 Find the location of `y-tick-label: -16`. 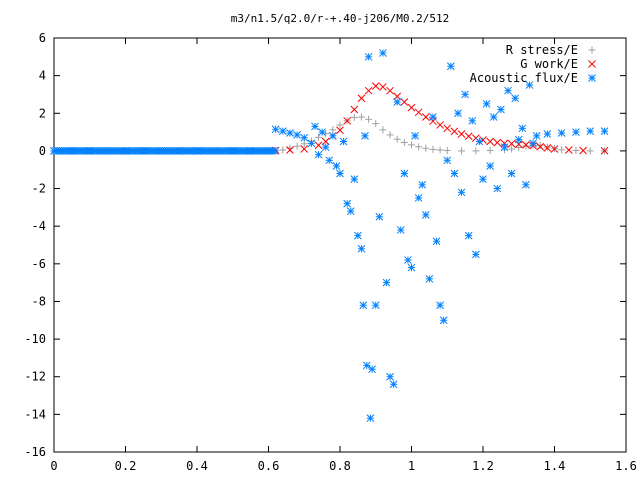

y-tick-label: -16 is located at coordinates (35, 452).